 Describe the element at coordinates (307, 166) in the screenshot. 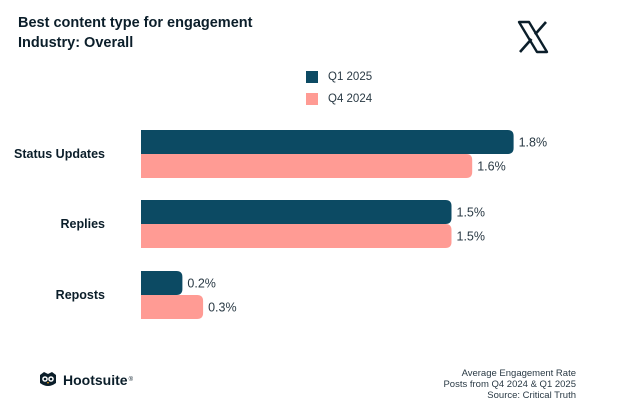

I see `bar-status-updates-q4-2024` at that location.